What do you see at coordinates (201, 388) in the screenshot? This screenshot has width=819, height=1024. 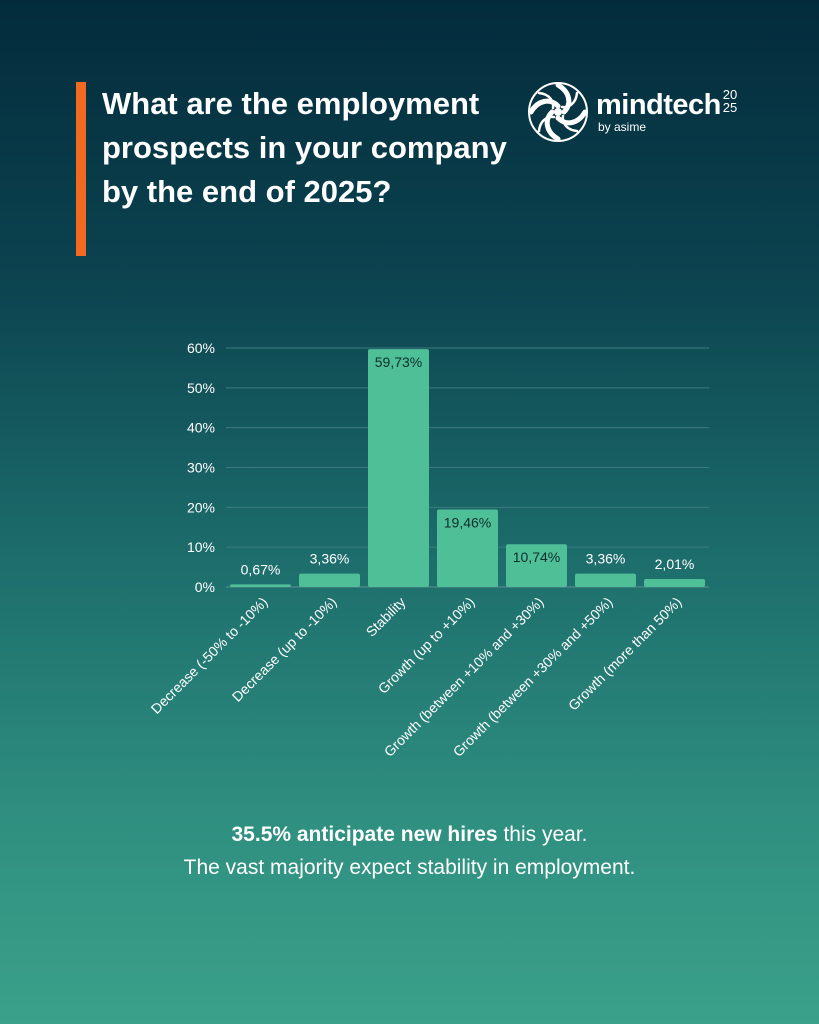 I see `y-tick-label: 50%` at bounding box center [201, 388].